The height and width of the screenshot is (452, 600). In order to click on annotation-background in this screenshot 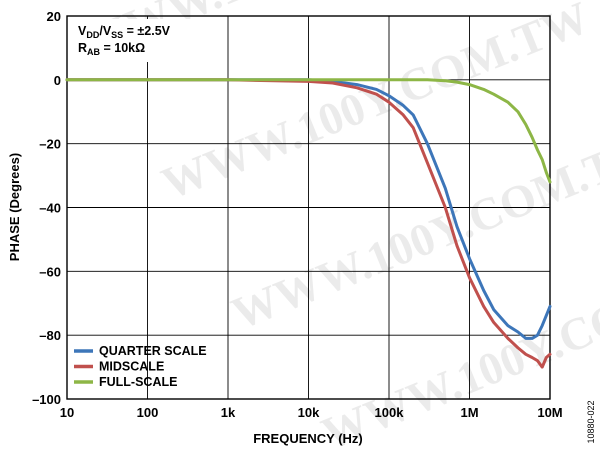, I will do `click(140, 40)`.